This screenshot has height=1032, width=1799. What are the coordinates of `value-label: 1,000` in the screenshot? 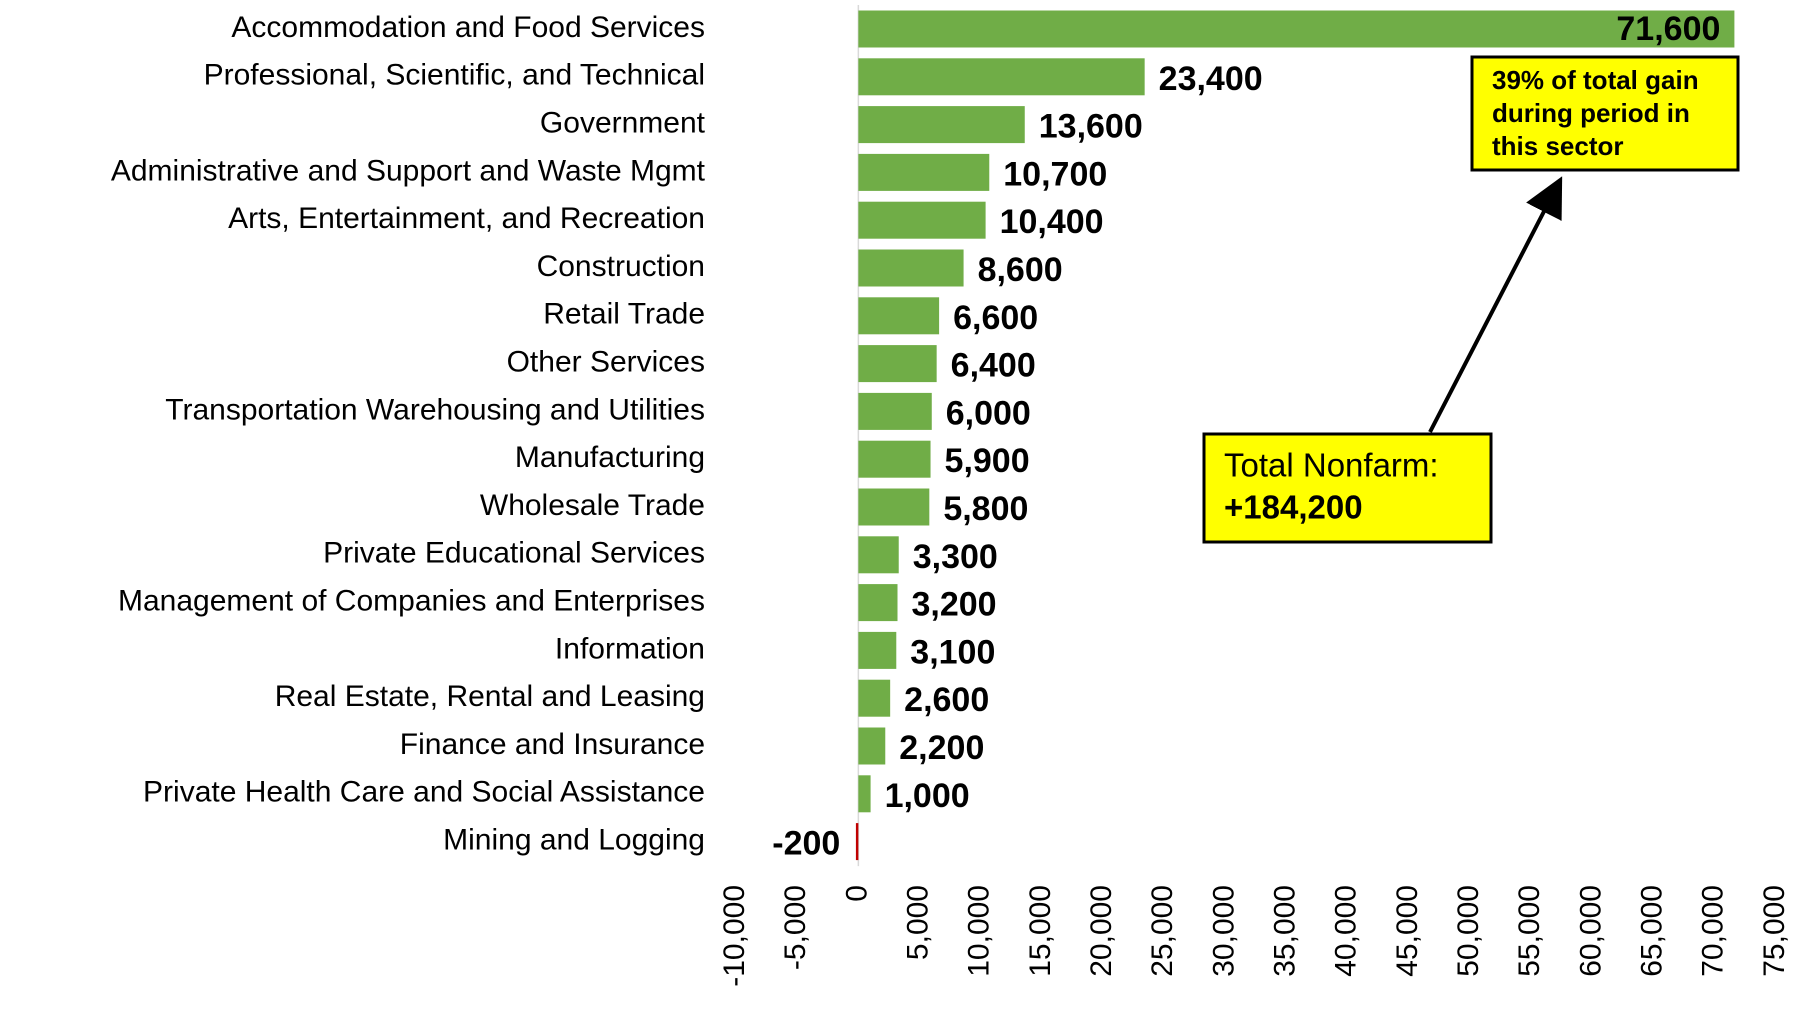 It's located at (927, 796).